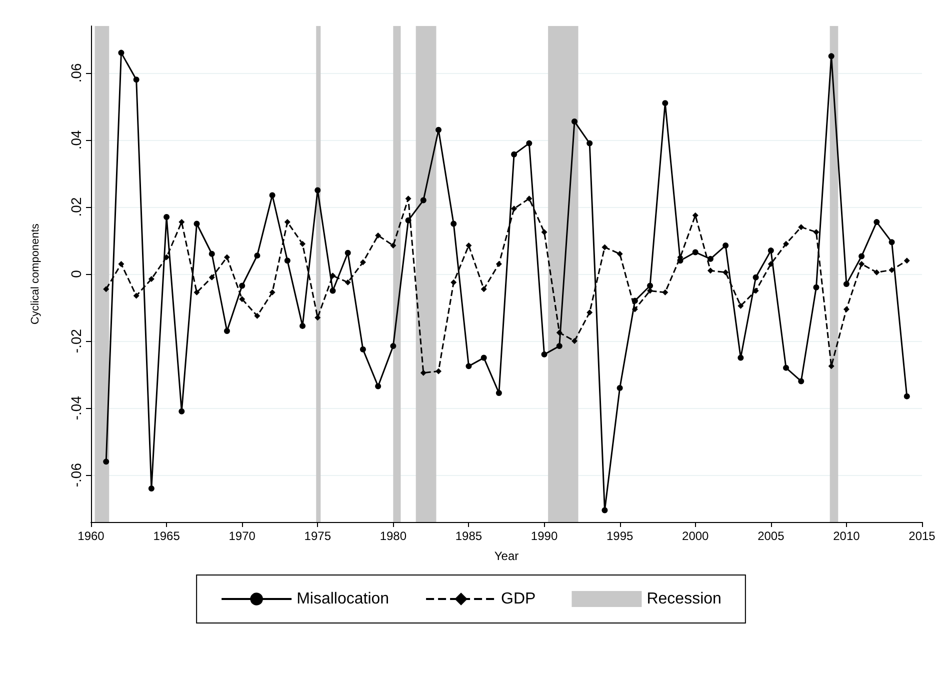  Describe the element at coordinates (518, 599) in the screenshot. I see `legend-label: GDP` at that location.